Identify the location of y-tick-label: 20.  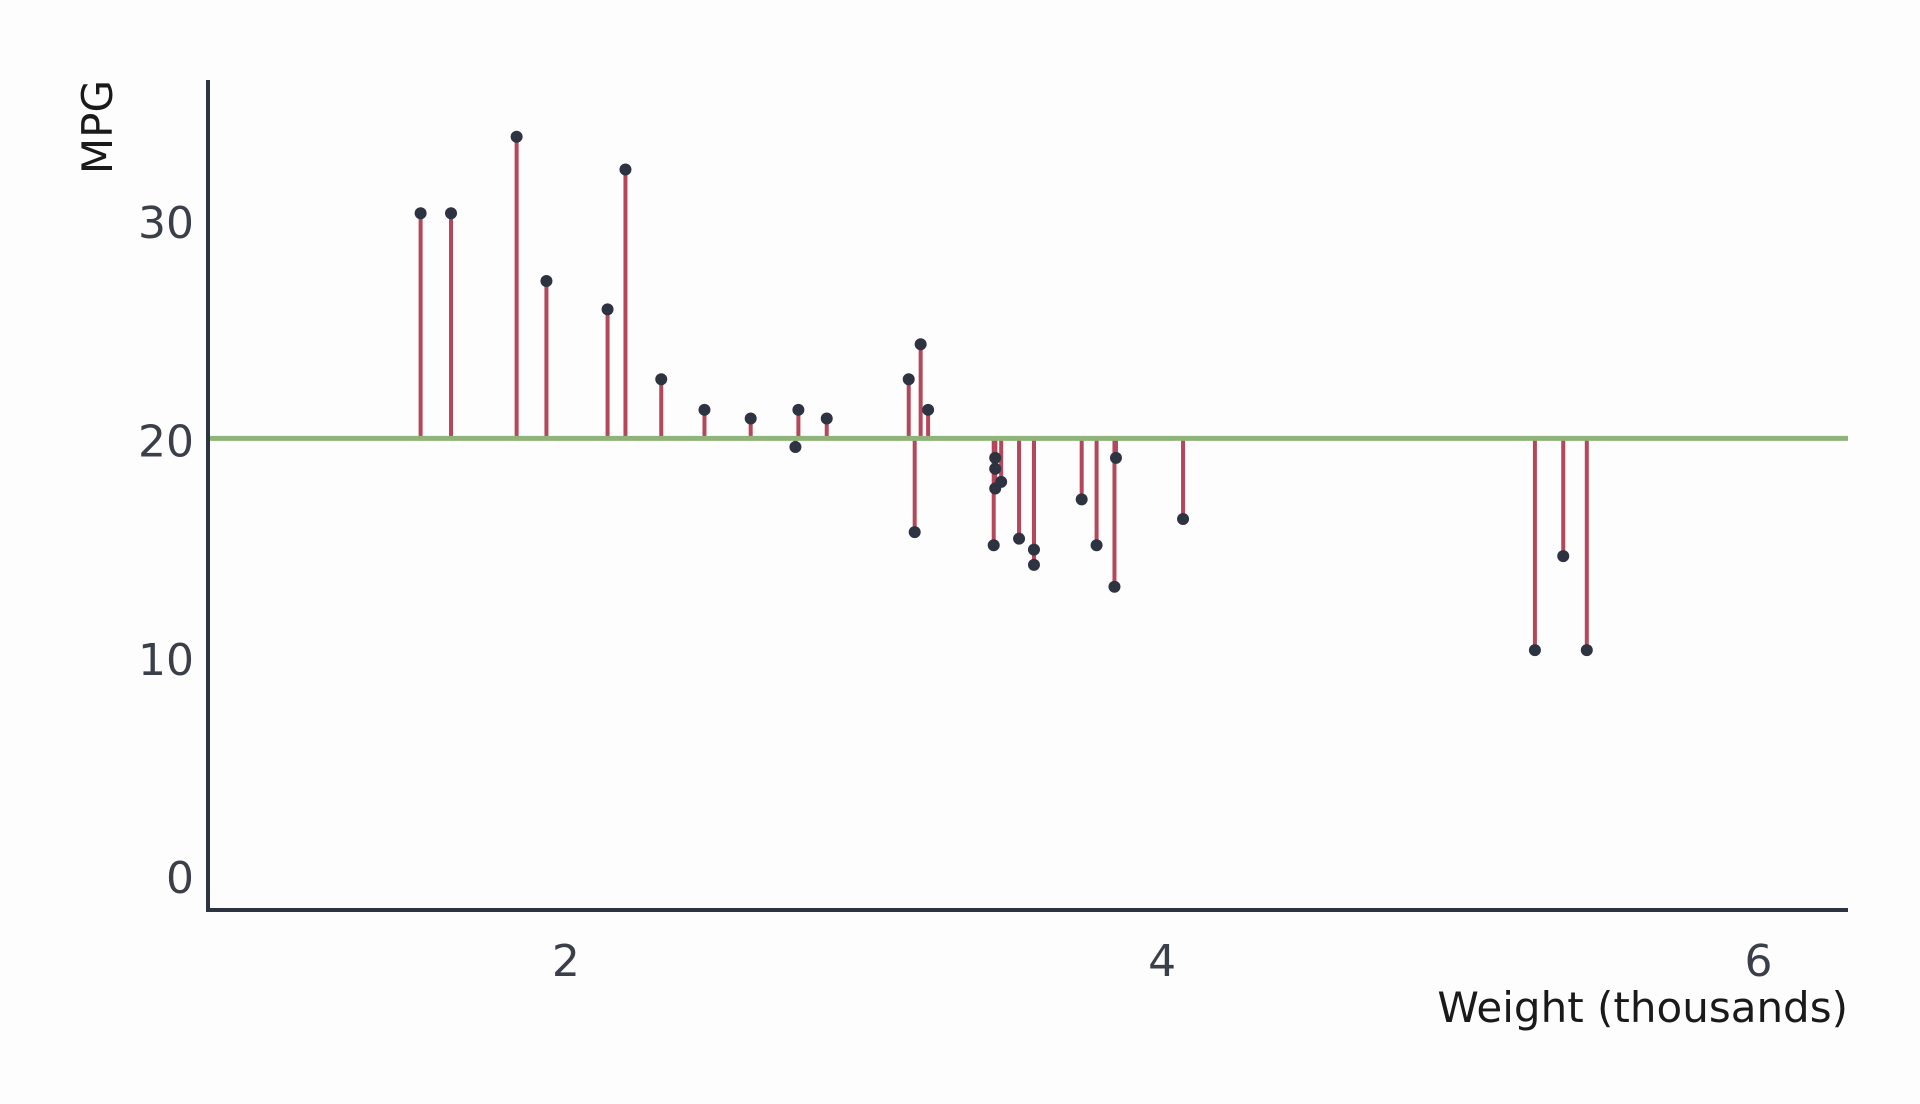
(166, 441).